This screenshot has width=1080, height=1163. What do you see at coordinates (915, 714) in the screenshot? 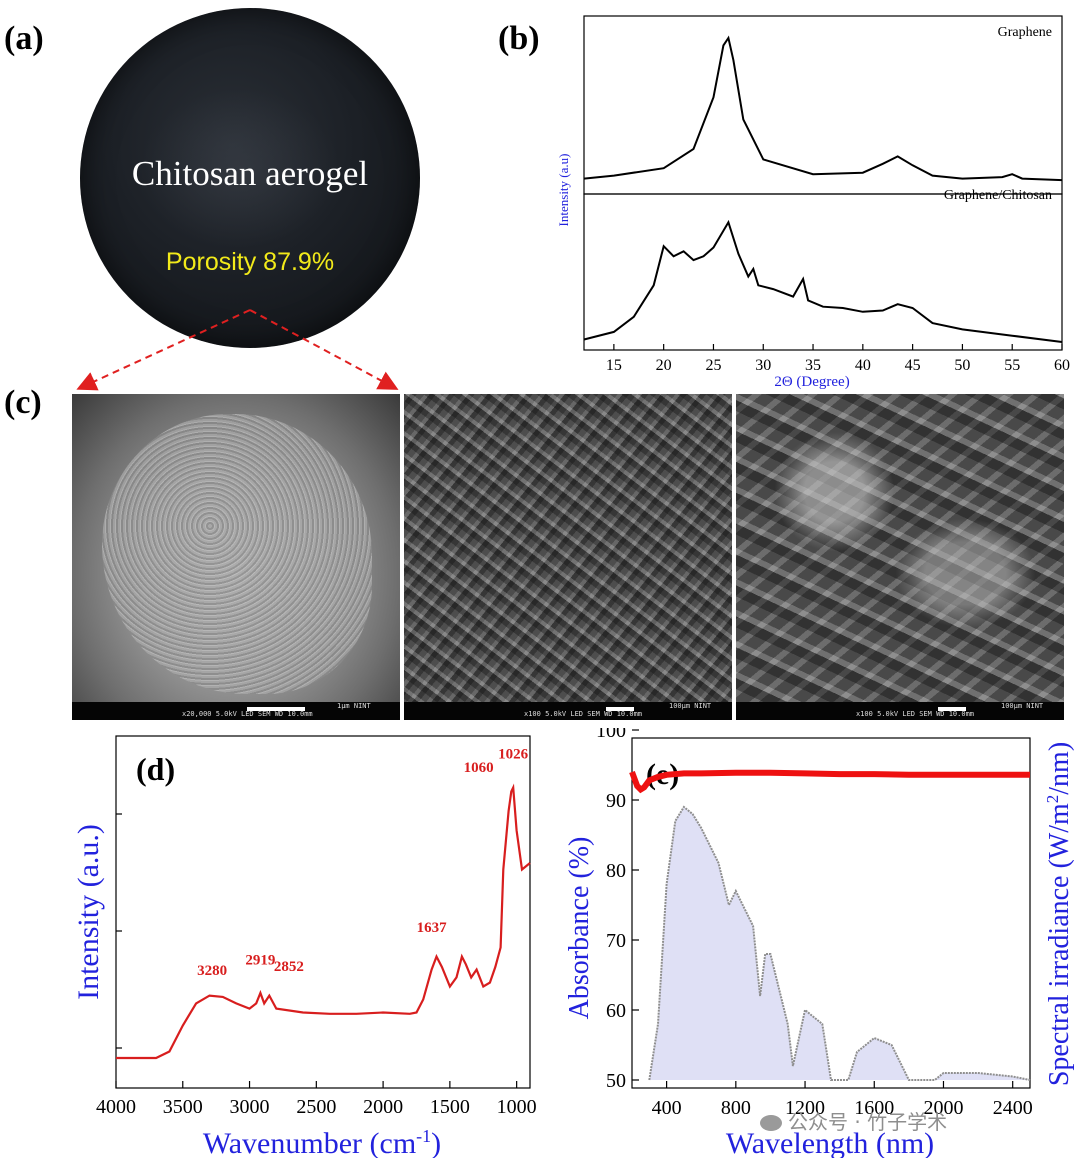
I see `sem-3-info: x100 5.0kV LED SEM WD 10.0mm` at bounding box center [915, 714].